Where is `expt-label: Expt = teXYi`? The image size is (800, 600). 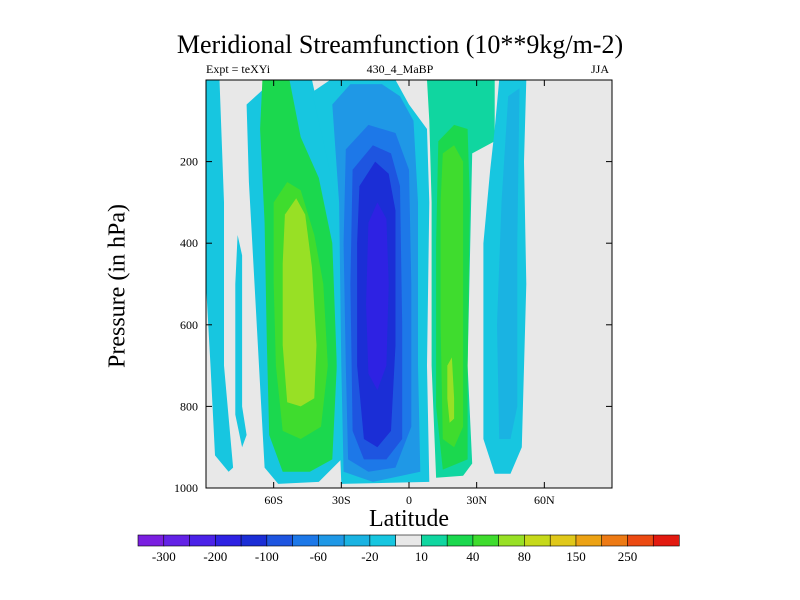
expt-label: Expt = teXYi is located at coordinates (238, 69).